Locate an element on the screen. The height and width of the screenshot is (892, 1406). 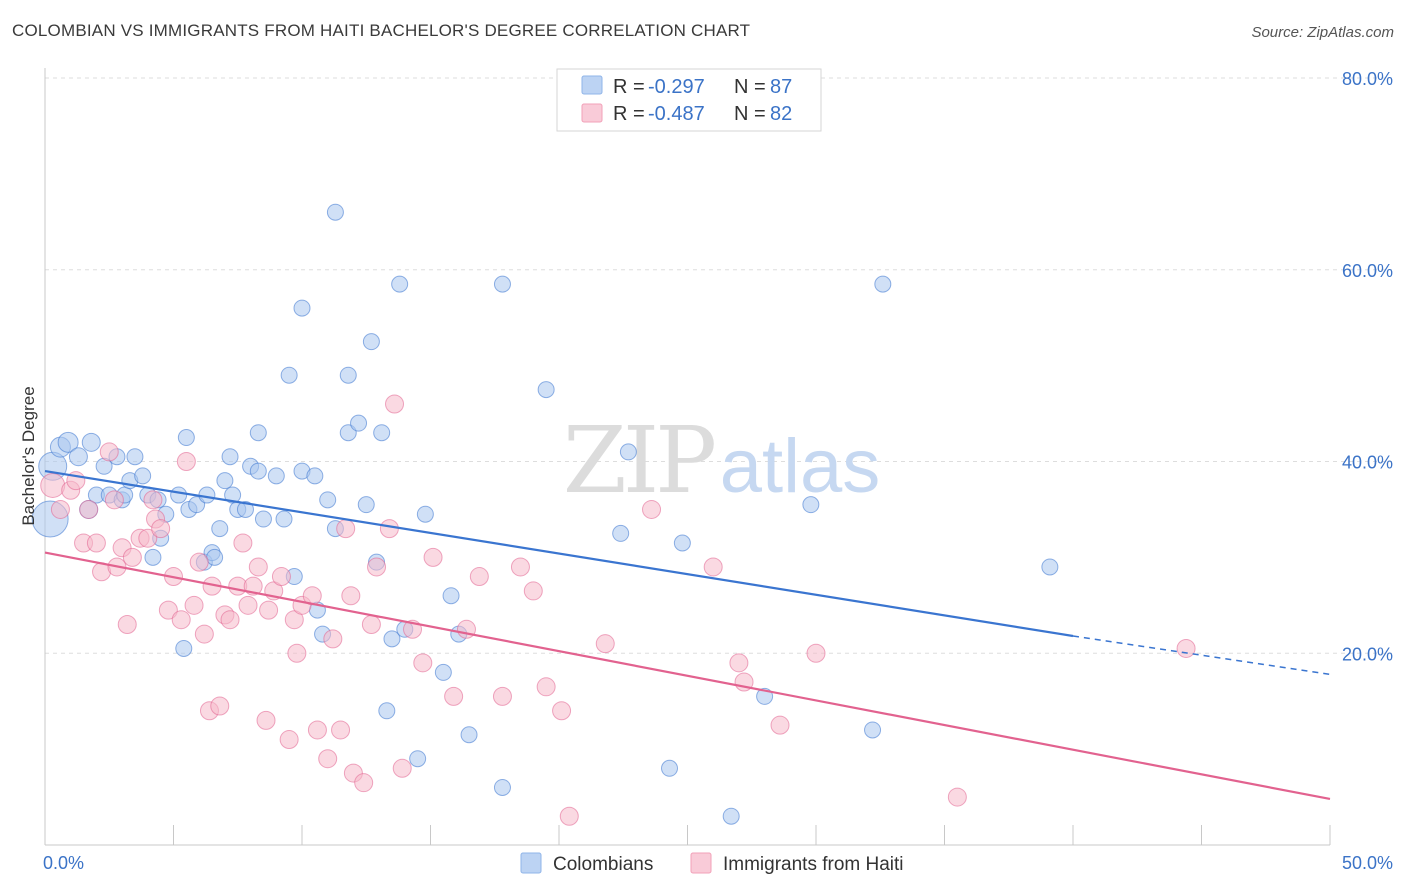
legend-swatch-colombians is located at coordinates (592, 85).